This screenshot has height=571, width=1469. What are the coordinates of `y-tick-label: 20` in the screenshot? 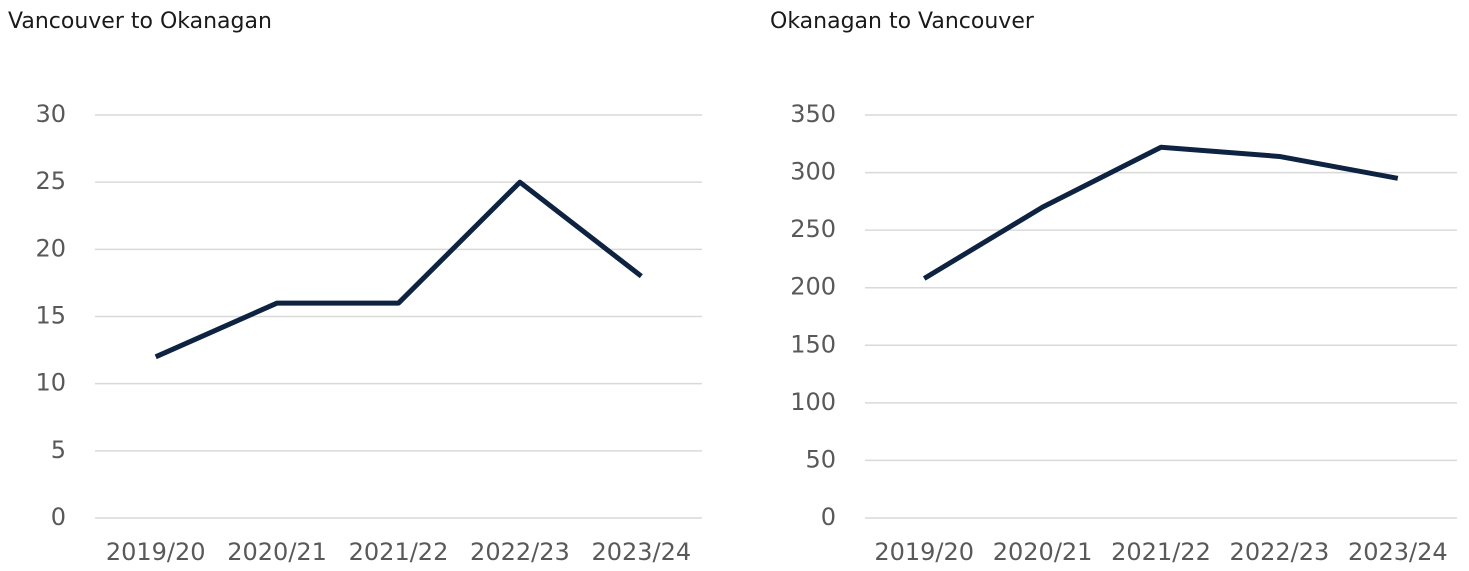 It's located at (50, 248).